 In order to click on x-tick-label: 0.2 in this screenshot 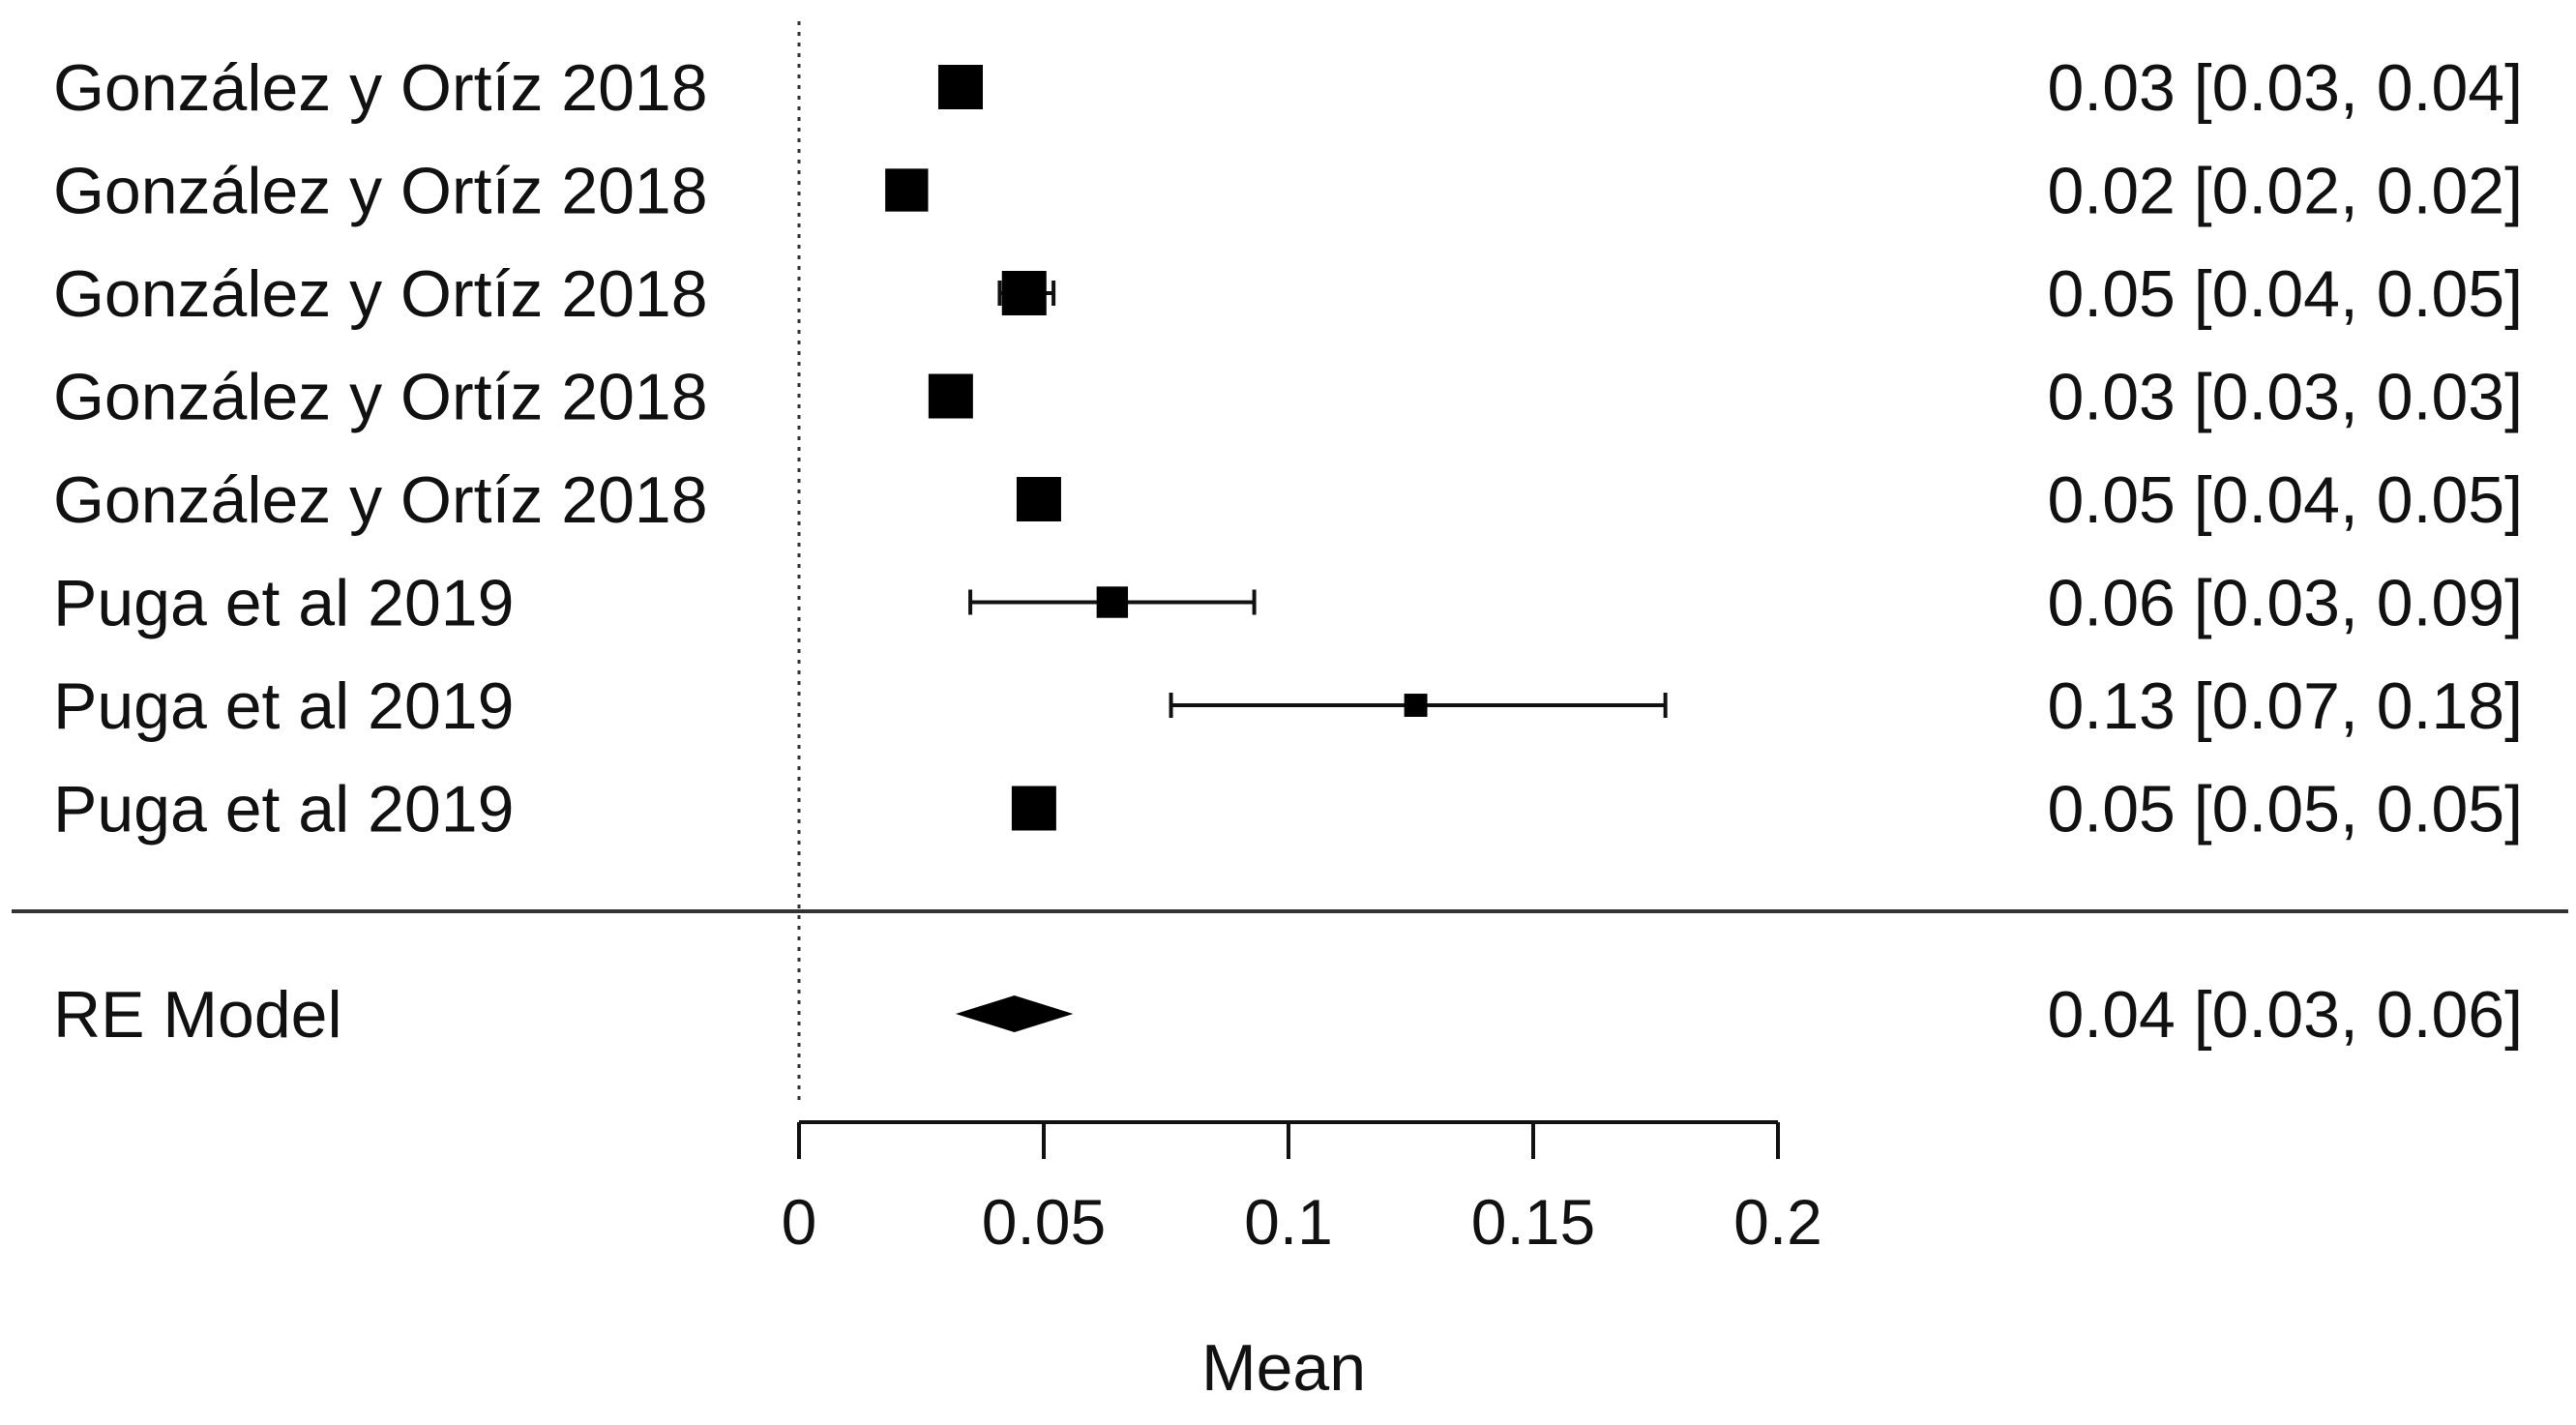, I will do `click(1778, 1222)`.